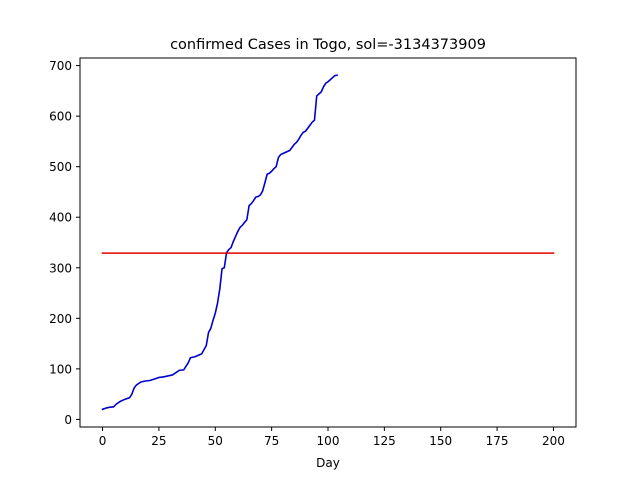 Image resolution: width=640 pixels, height=480 pixels. Describe the element at coordinates (60, 117) in the screenshot. I see `y-tick-label: 600` at that location.